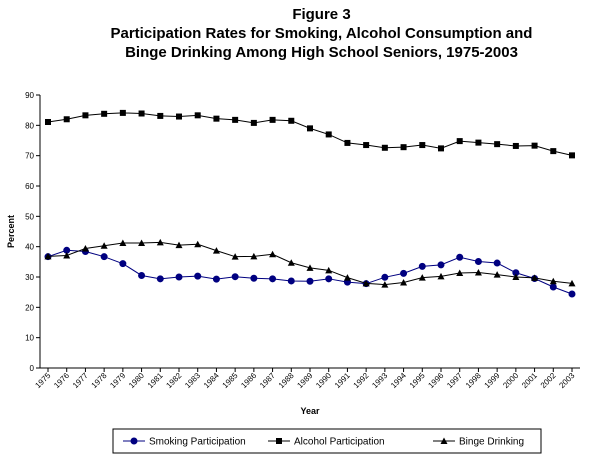 The height and width of the screenshot is (465, 593). Describe the element at coordinates (473, 380) in the screenshot. I see `x-tick-label: 1998` at that location.